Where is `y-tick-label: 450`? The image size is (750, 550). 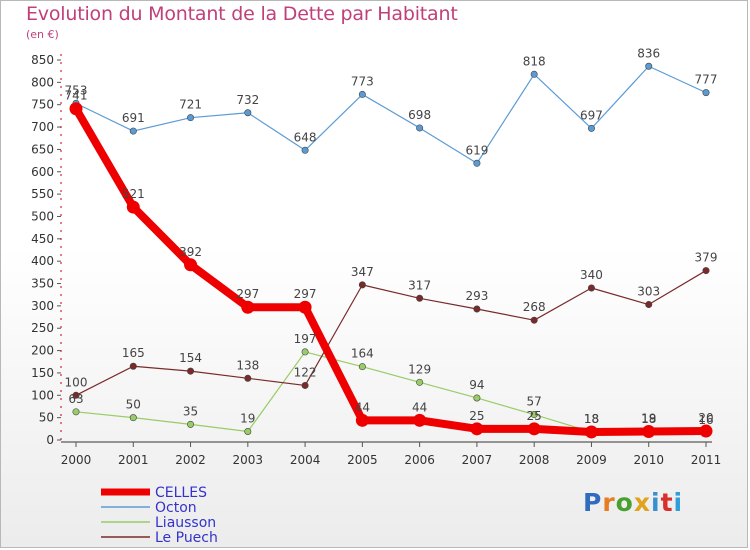 y-tick-label: 450 is located at coordinates (42, 239).